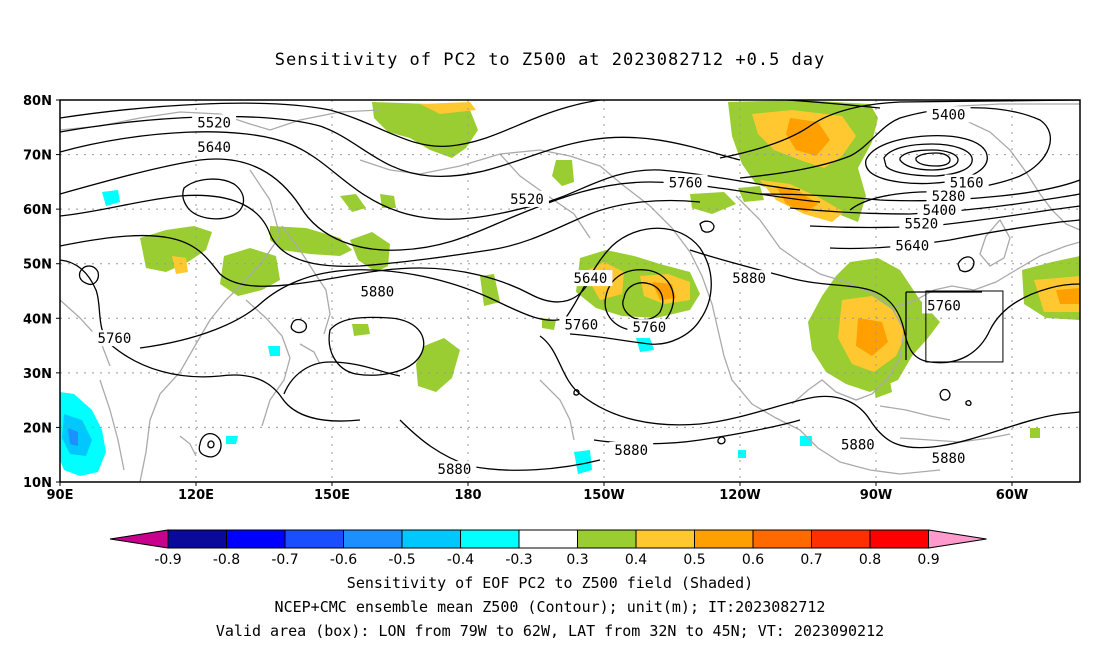  Describe the element at coordinates (196, 495) in the screenshot. I see `lon-label: 120E` at that location.